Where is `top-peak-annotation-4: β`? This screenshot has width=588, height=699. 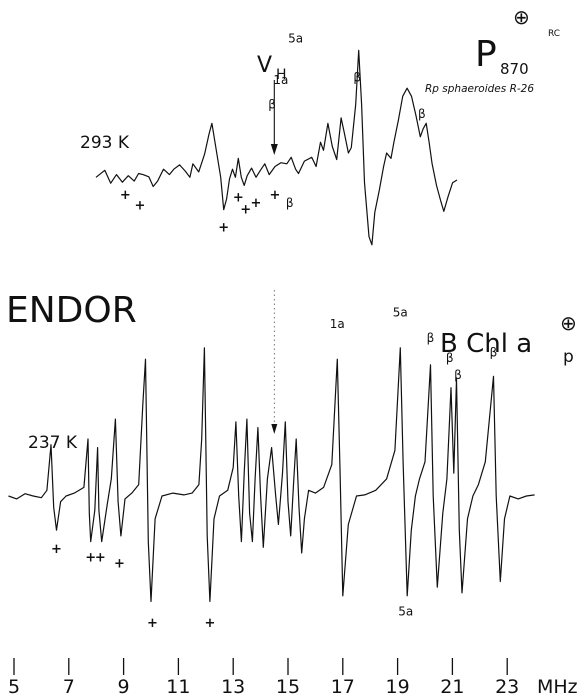
top-peak-annotation-4: β is located at coordinates (422, 114).